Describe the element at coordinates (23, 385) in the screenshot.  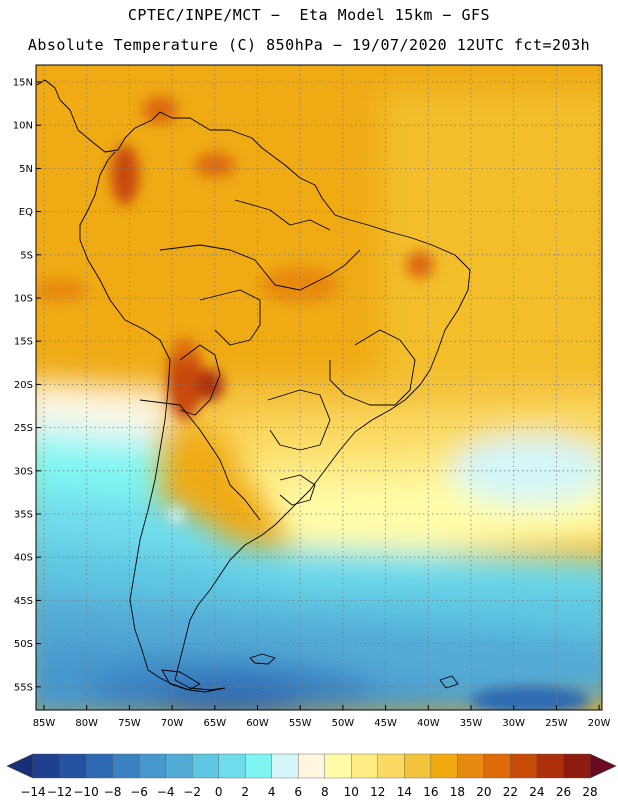
I see `lat-label: 20S` at that location.